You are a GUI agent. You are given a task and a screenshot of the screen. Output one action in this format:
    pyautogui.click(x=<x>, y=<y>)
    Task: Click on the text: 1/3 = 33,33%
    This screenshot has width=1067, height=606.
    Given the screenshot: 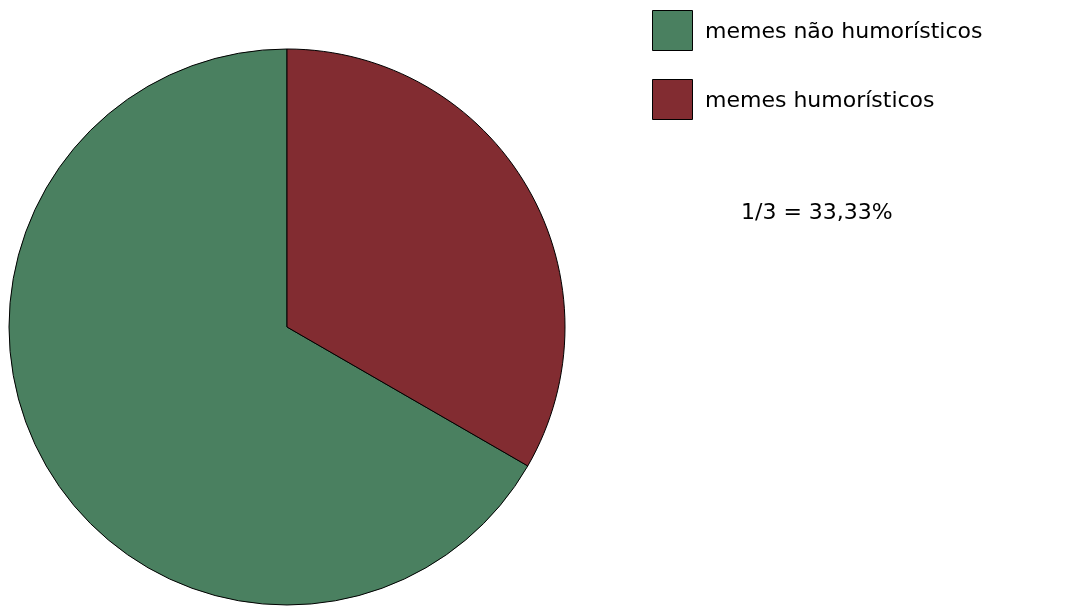 What is the action you would take?
    pyautogui.click(x=817, y=211)
    